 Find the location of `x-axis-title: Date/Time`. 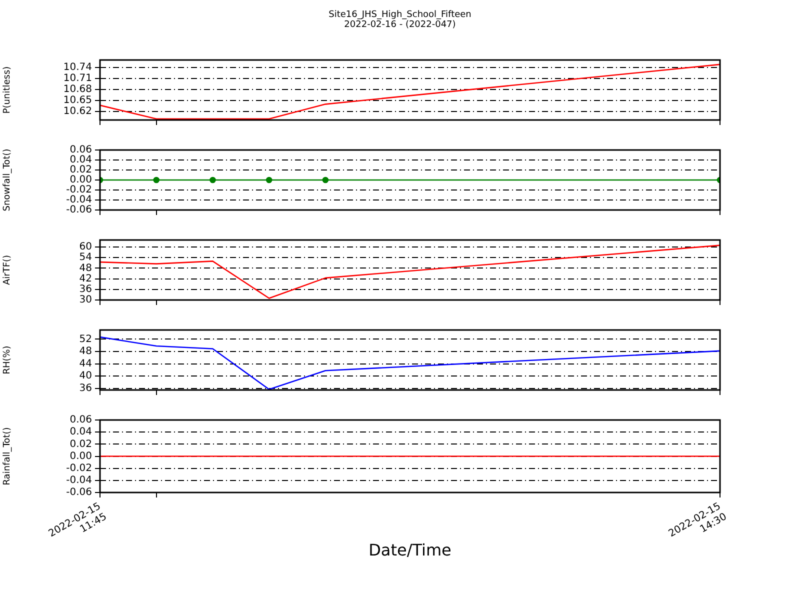

x-axis-title: Date/Time is located at coordinates (410, 550).